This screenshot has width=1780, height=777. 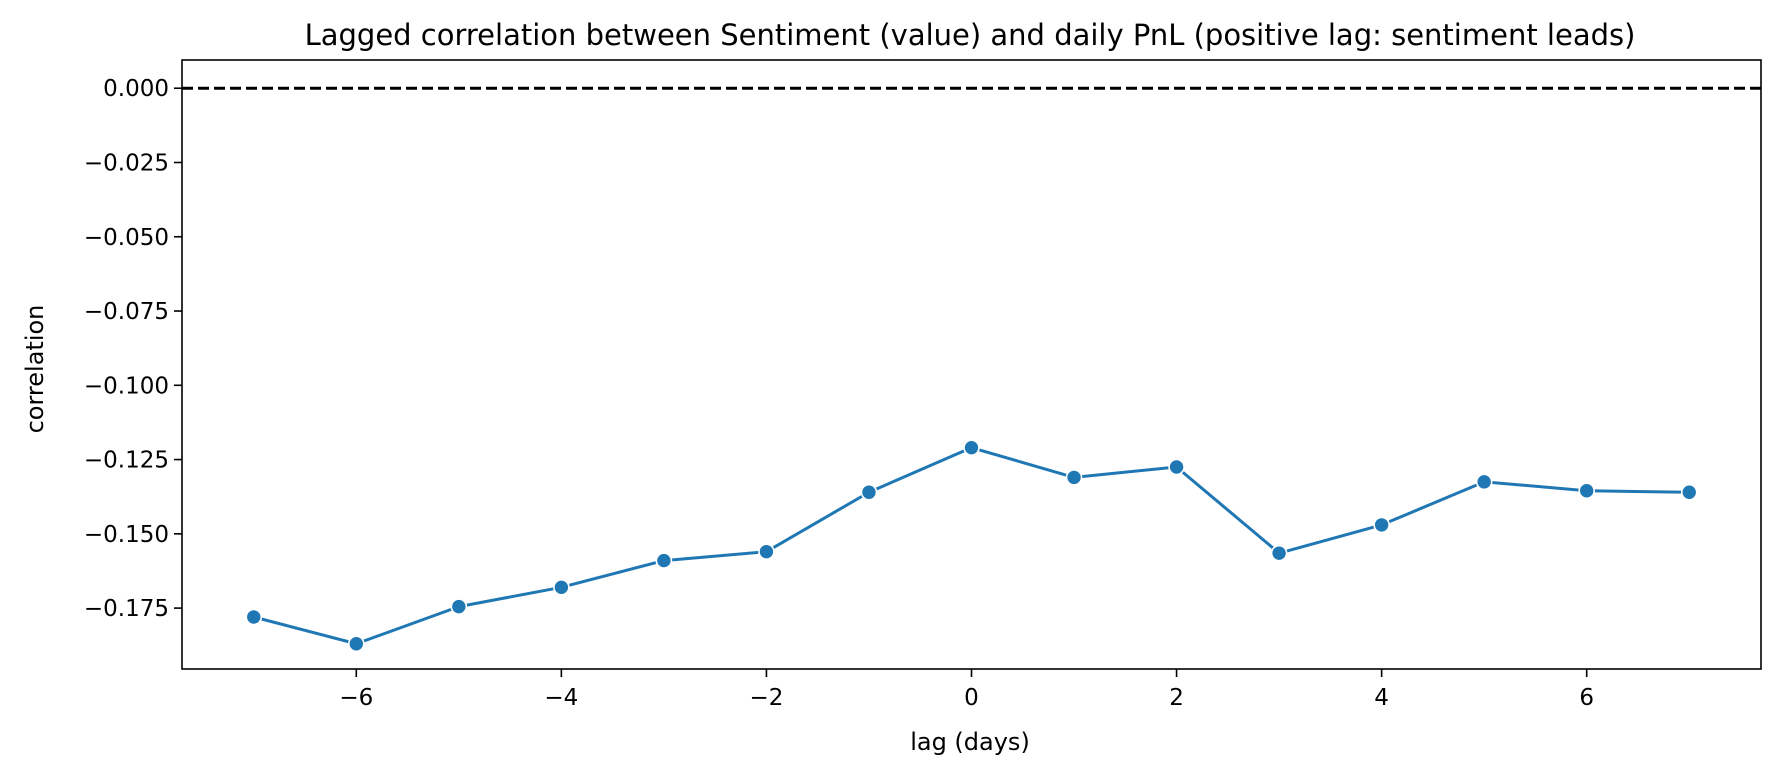 What do you see at coordinates (35, 369) in the screenshot?
I see `y-axis-label: correlation` at bounding box center [35, 369].